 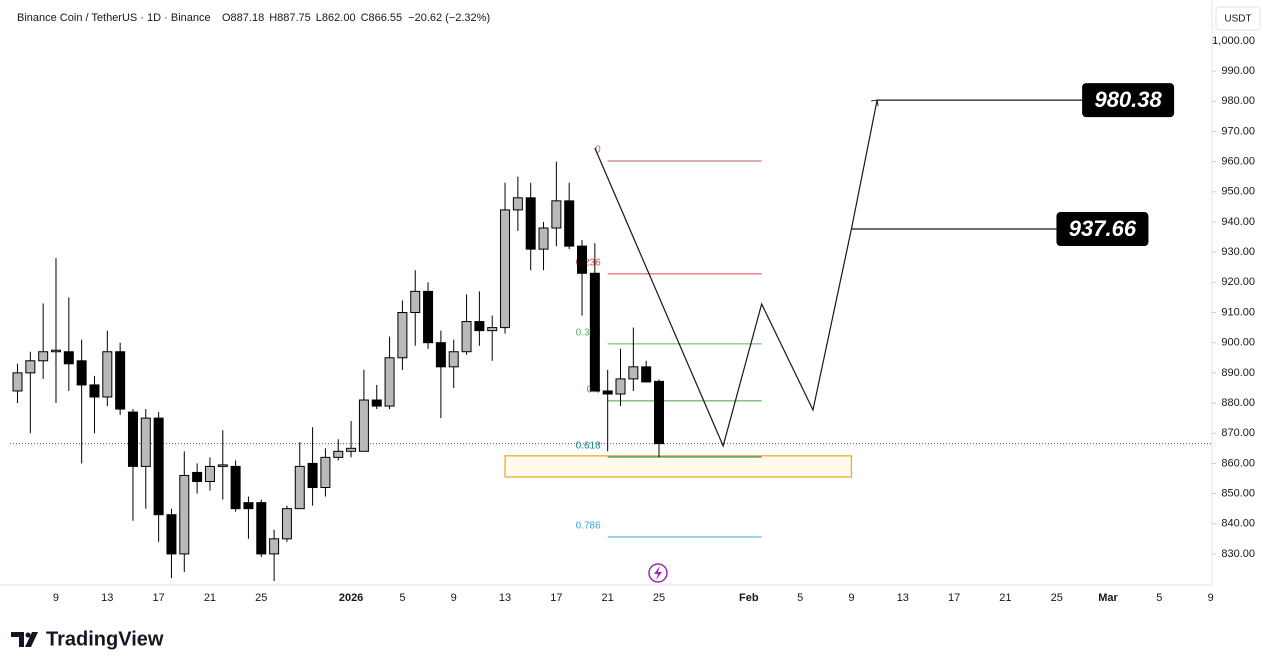 What do you see at coordinates (1238, 101) in the screenshot?
I see `y-tick-label: 980.00` at bounding box center [1238, 101].